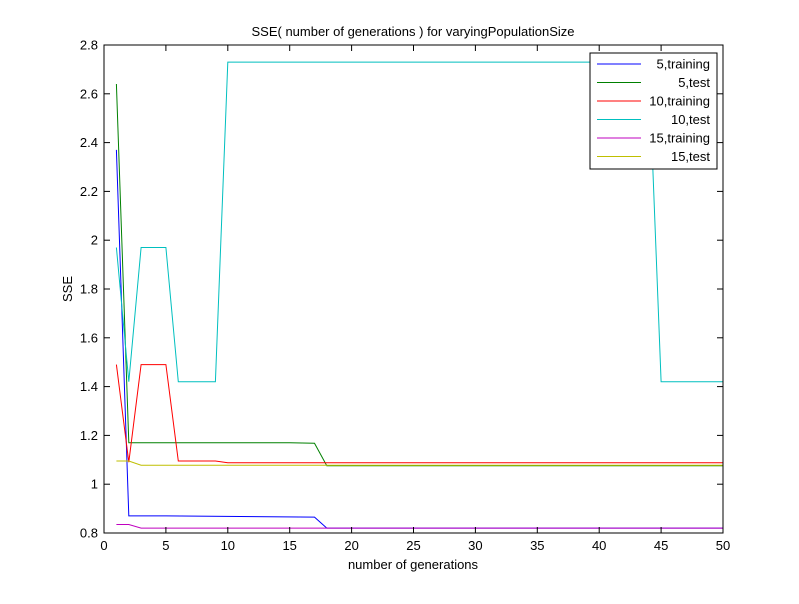  What do you see at coordinates (67, 289) in the screenshot?
I see `y-axis-label: SSE` at bounding box center [67, 289].